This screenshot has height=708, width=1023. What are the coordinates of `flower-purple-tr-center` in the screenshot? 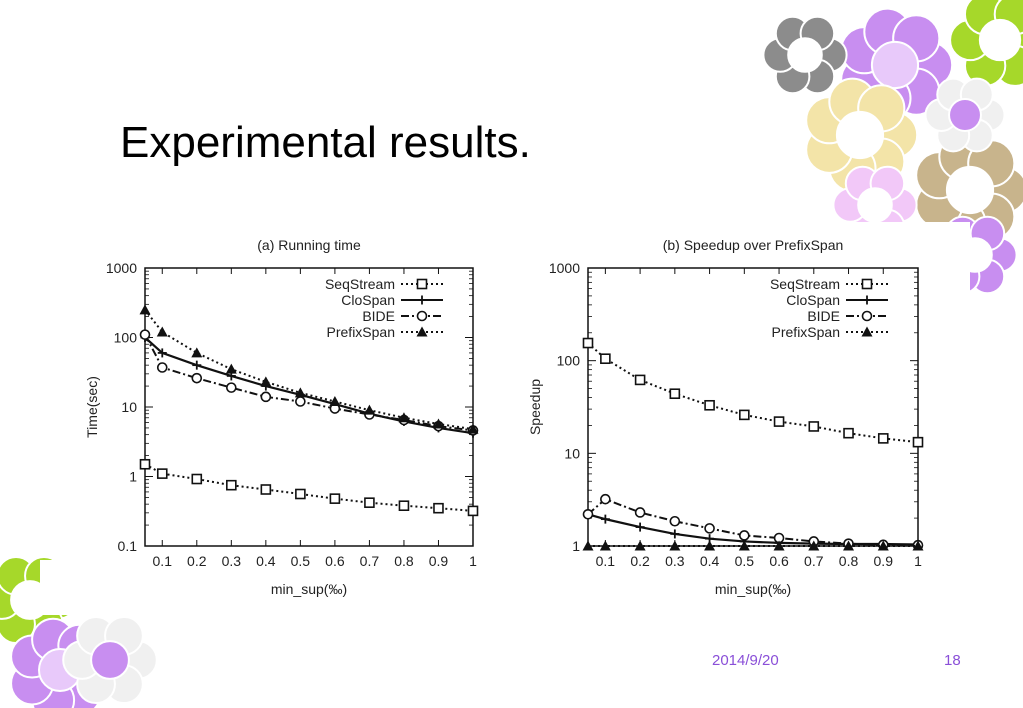 It's located at (895, 65).